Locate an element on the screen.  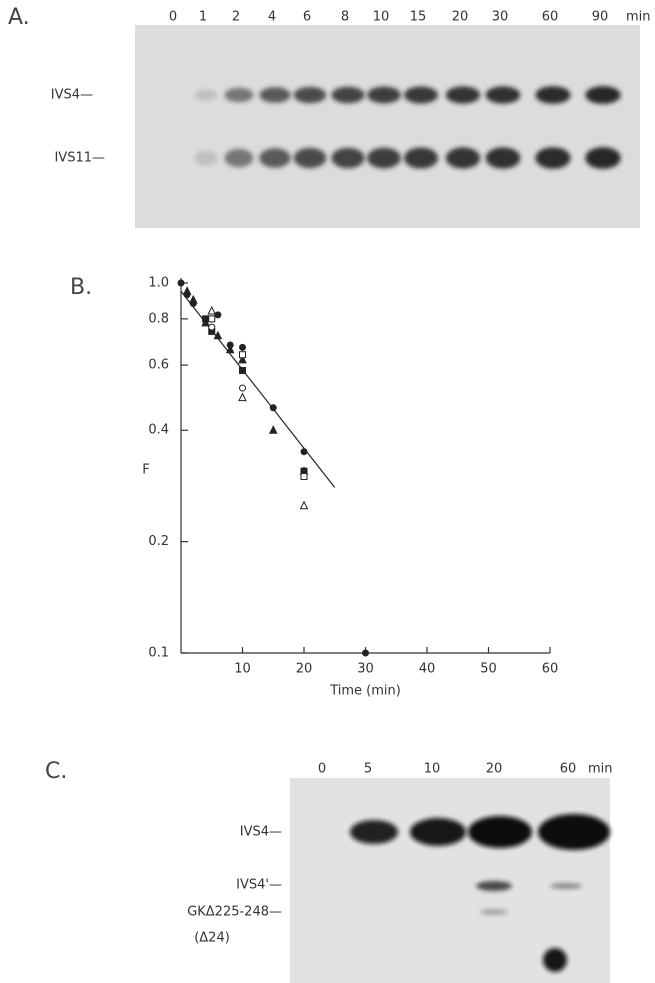
lane-label: 2 is located at coordinates (236, 17).